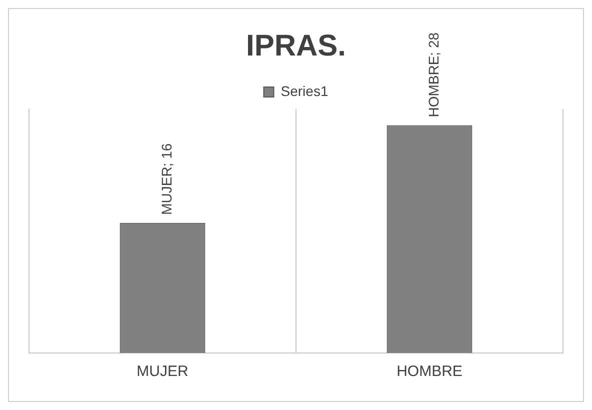 Image resolution: width=592 pixels, height=410 pixels. I want to click on chart-title: IPRAS., so click(296, 45).